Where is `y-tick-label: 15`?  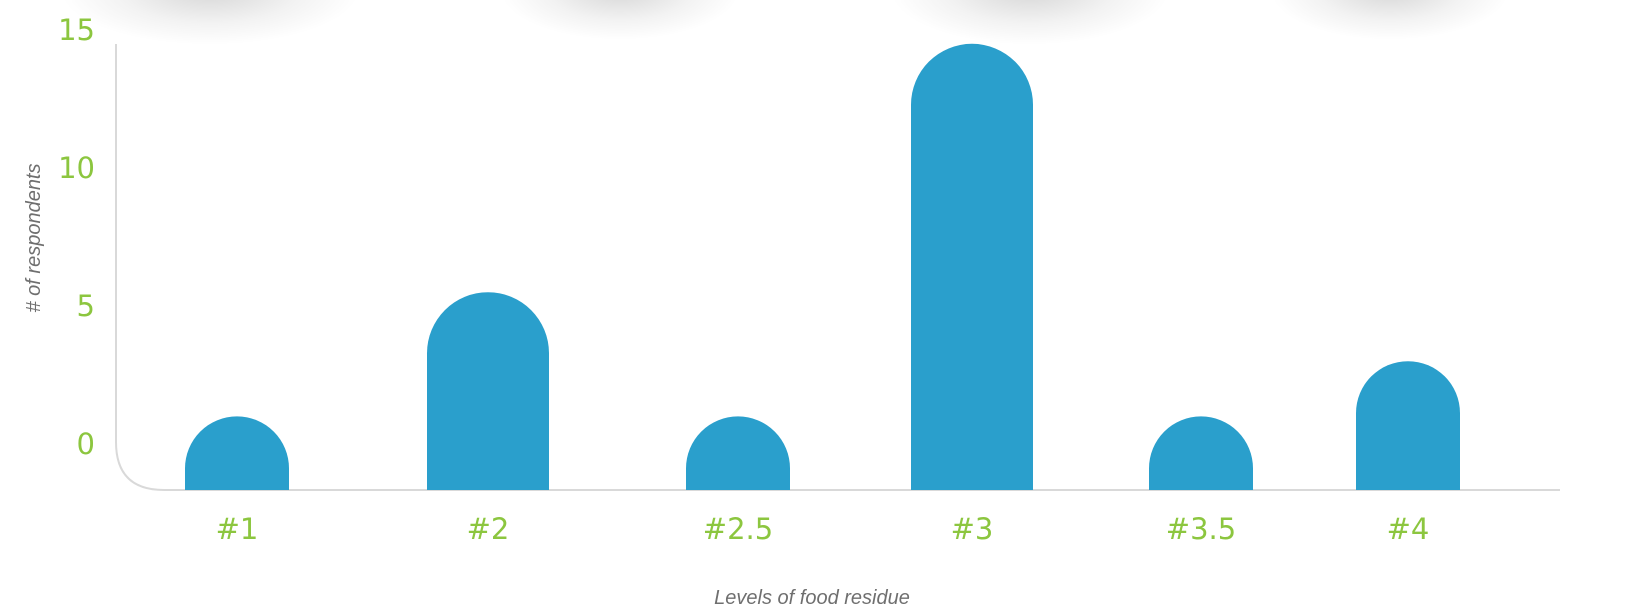
y-tick-label: 15 is located at coordinates (76, 30).